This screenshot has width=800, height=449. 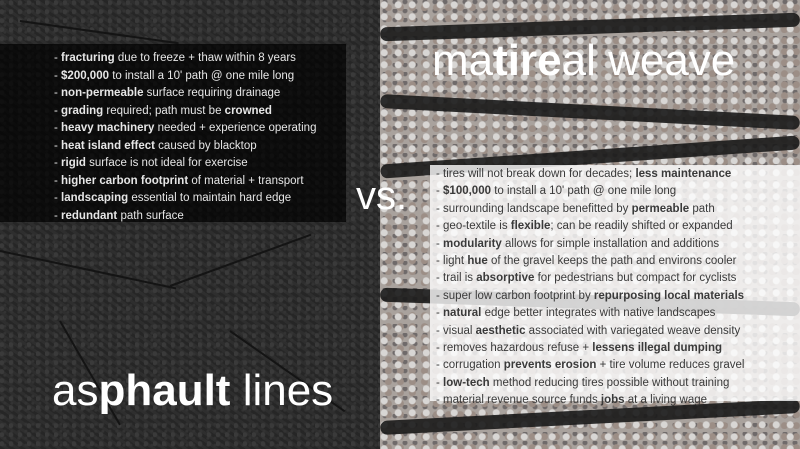 I want to click on item-text: surface requiring drainage, so click(x=212, y=93).